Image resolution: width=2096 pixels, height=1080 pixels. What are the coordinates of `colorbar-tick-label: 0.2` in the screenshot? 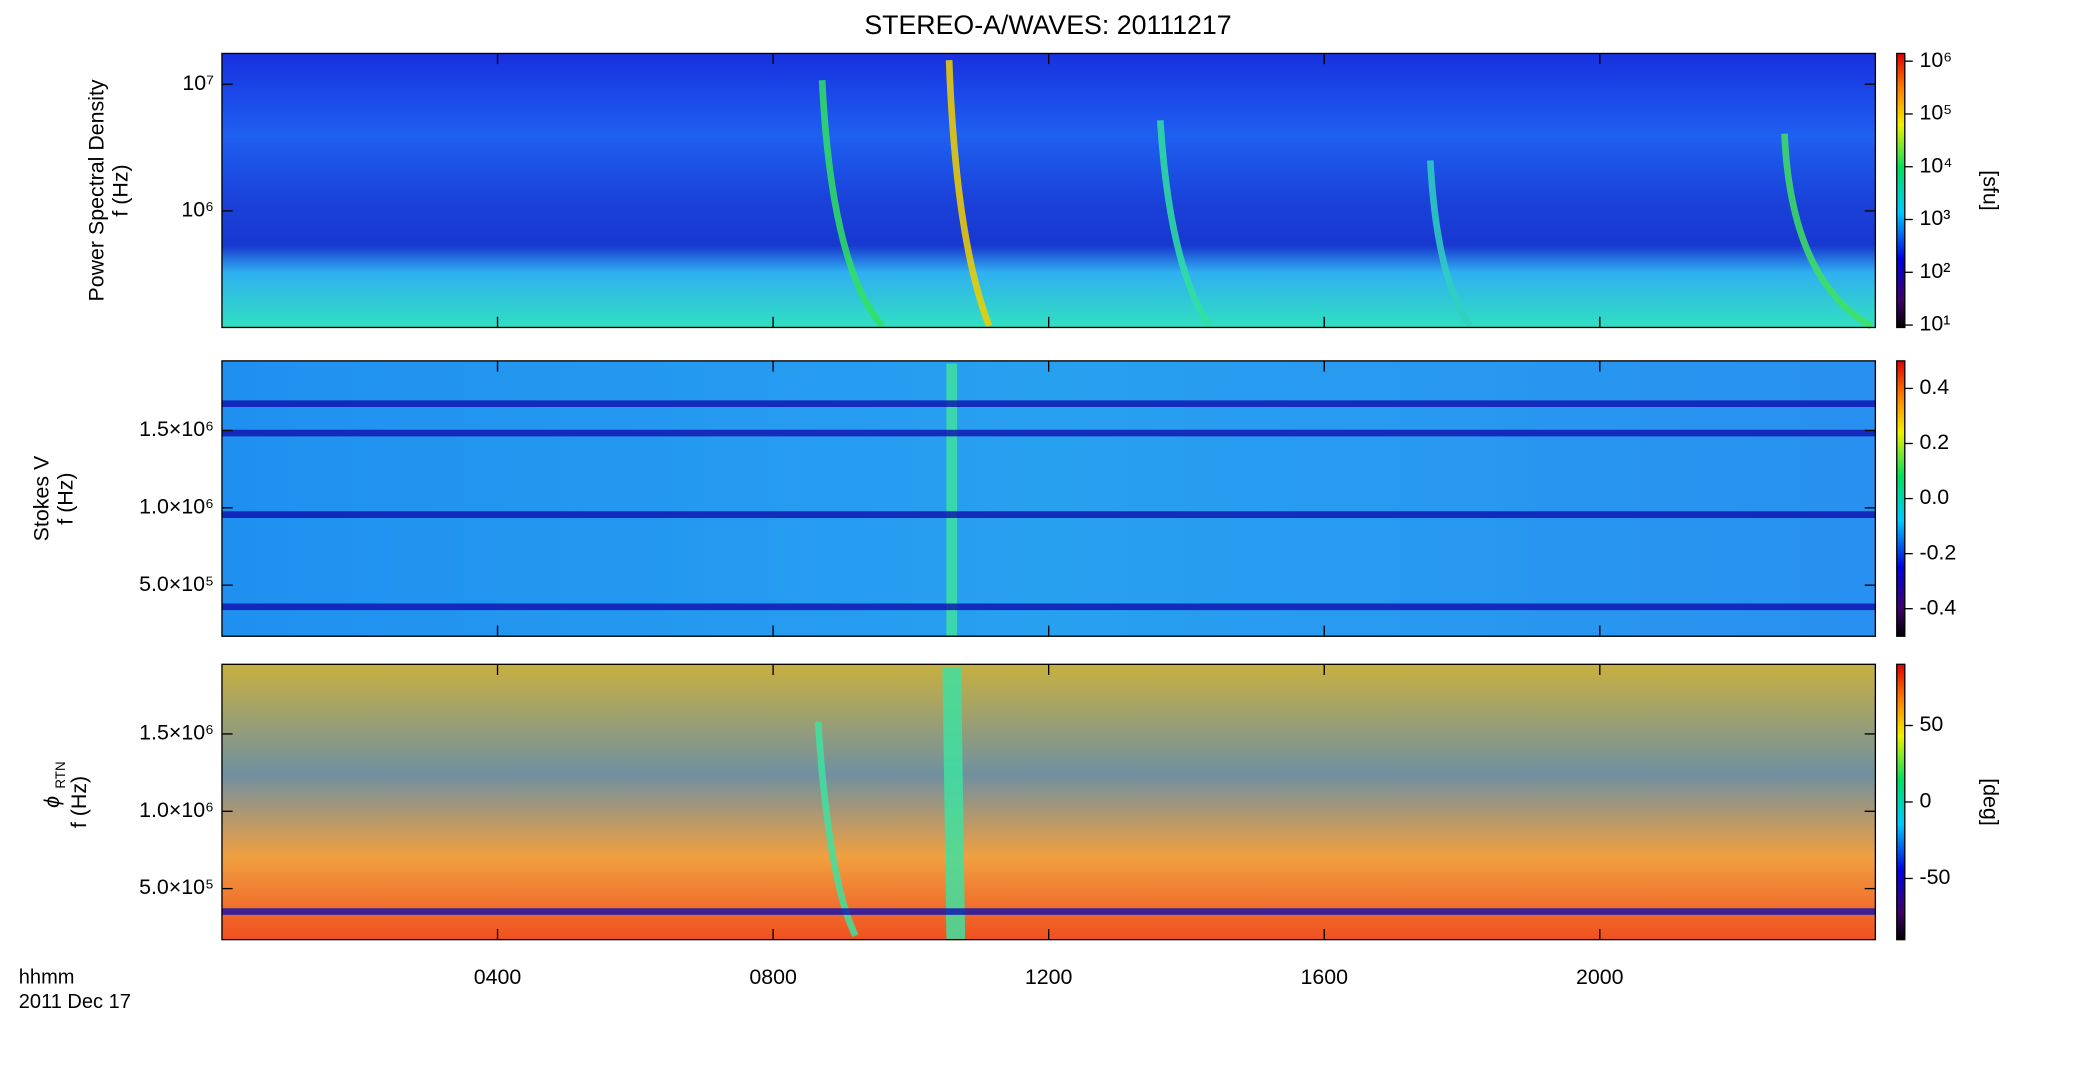 It's located at (1934, 442).